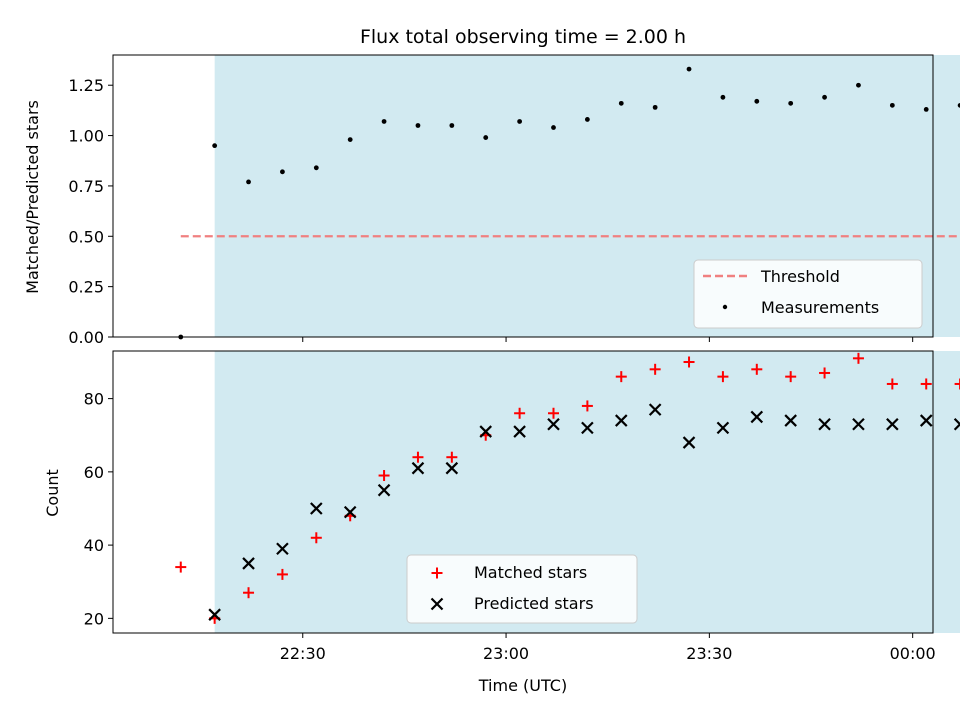  I want to click on top-y-tick-label: 0.00, so click(86, 337).